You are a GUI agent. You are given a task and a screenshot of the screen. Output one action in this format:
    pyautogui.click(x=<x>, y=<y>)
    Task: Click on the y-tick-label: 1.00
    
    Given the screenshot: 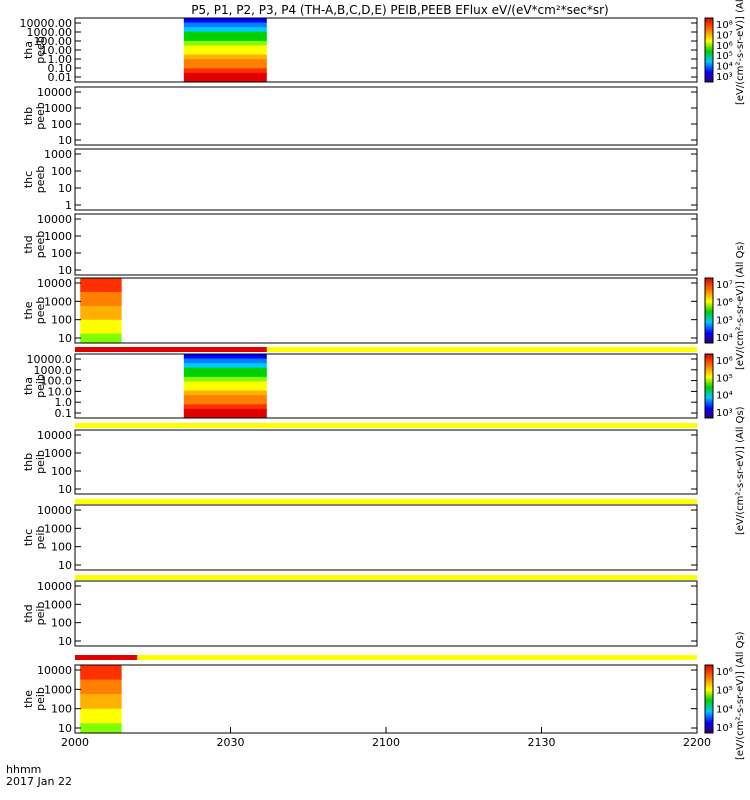 What is the action you would take?
    pyautogui.click(x=60, y=59)
    